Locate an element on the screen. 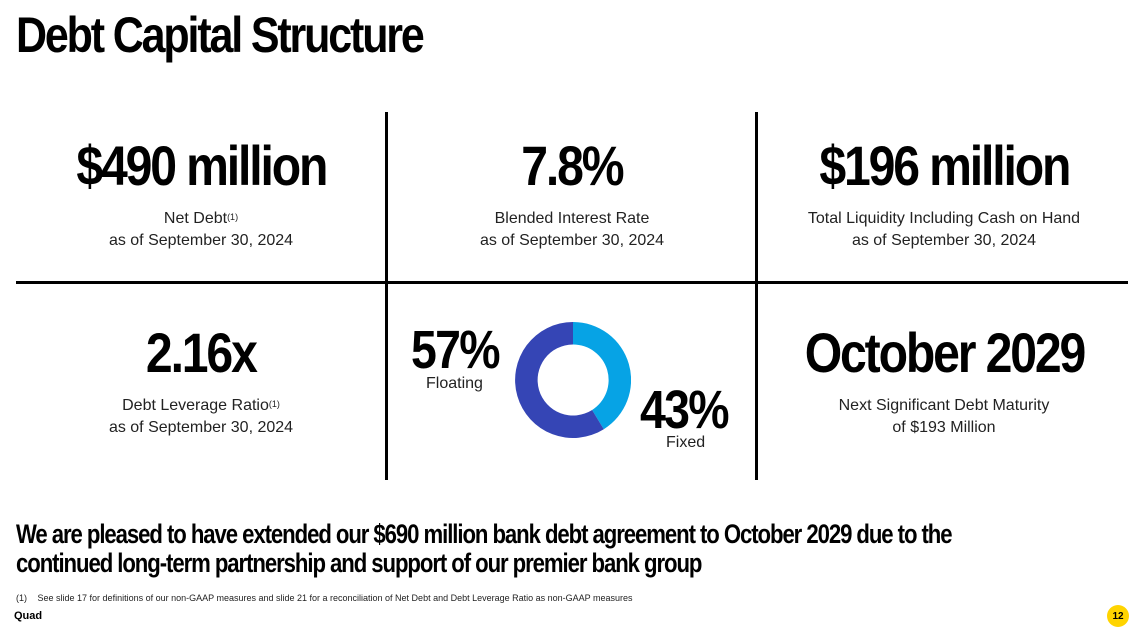 This screenshot has height=629, width=1142. footnote-number: (1) is located at coordinates (21, 598).